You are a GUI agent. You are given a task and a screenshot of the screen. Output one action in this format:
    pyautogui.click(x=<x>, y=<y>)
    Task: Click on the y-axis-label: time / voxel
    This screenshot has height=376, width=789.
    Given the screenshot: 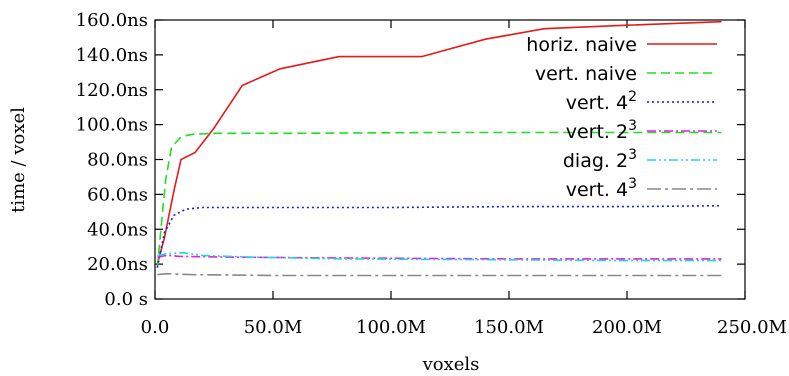 What is the action you would take?
    pyautogui.click(x=18, y=160)
    